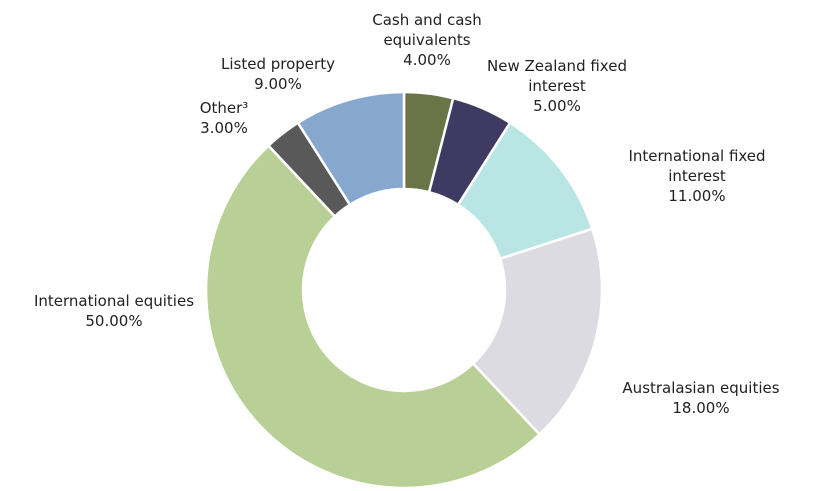 The width and height of the screenshot is (826, 491). Describe the element at coordinates (278, 64) in the screenshot. I see `category-name: Listed property` at that location.